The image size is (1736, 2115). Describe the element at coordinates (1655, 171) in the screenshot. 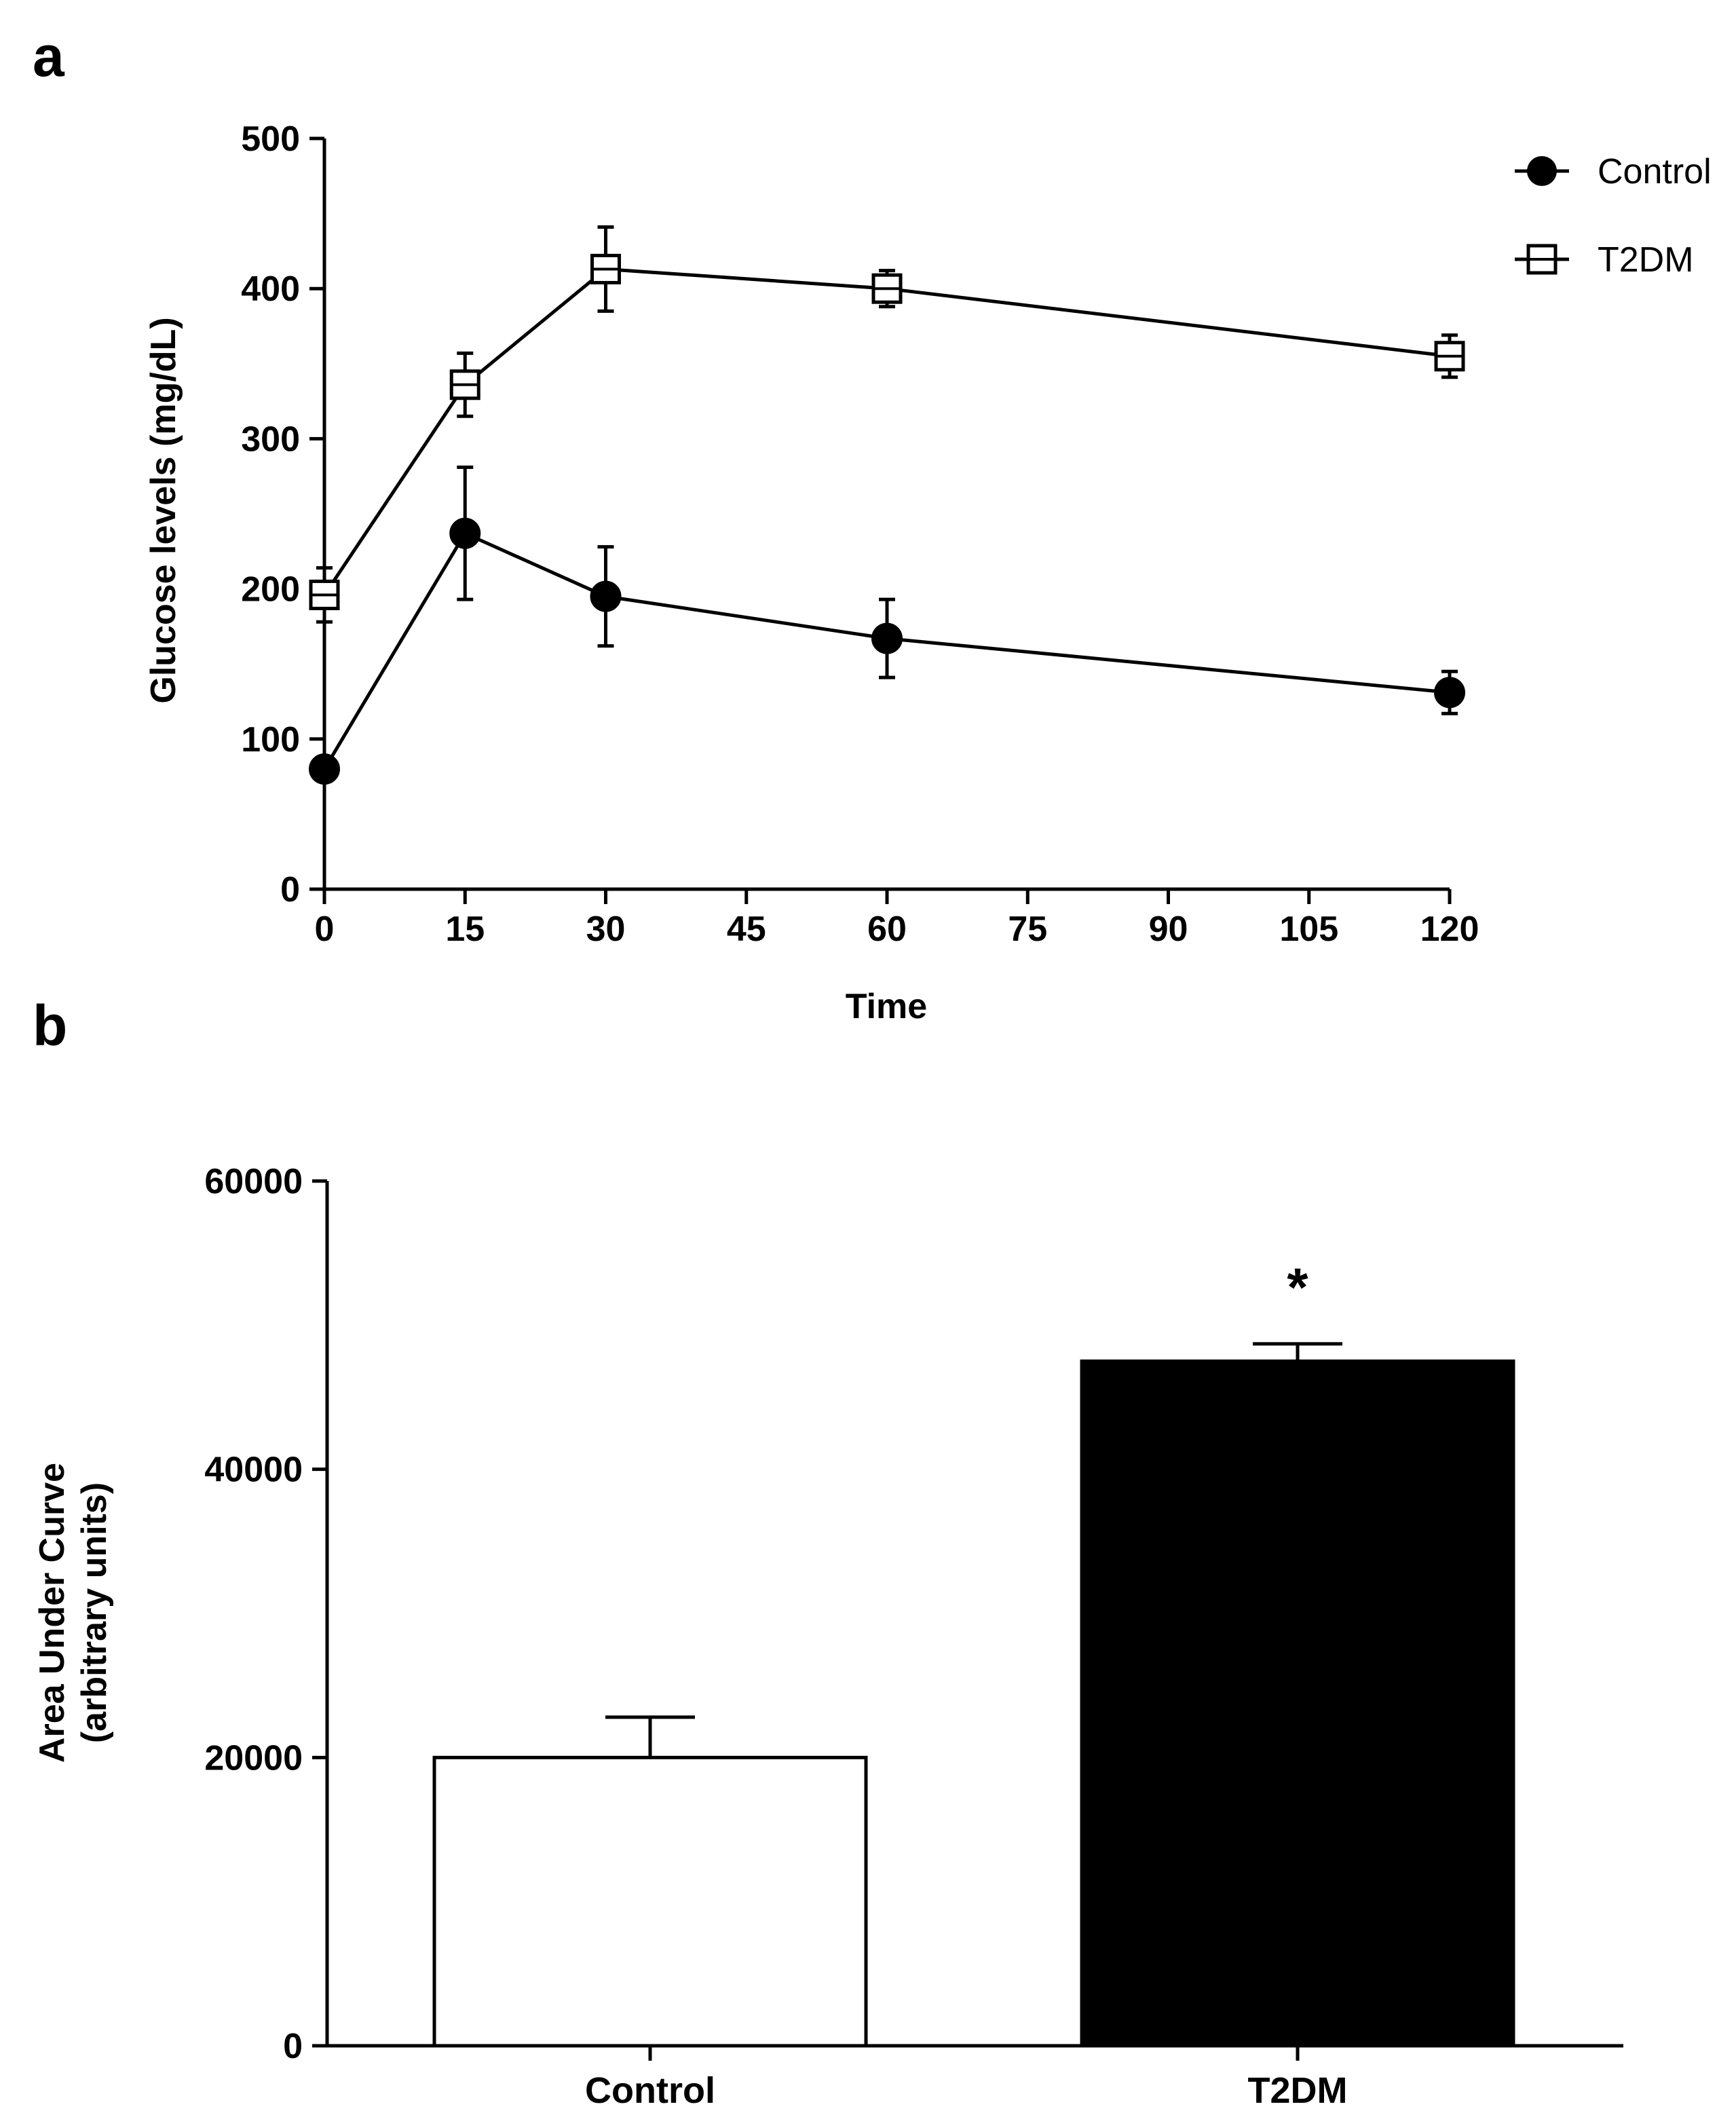

I see `legend-control-label: Control` at that location.